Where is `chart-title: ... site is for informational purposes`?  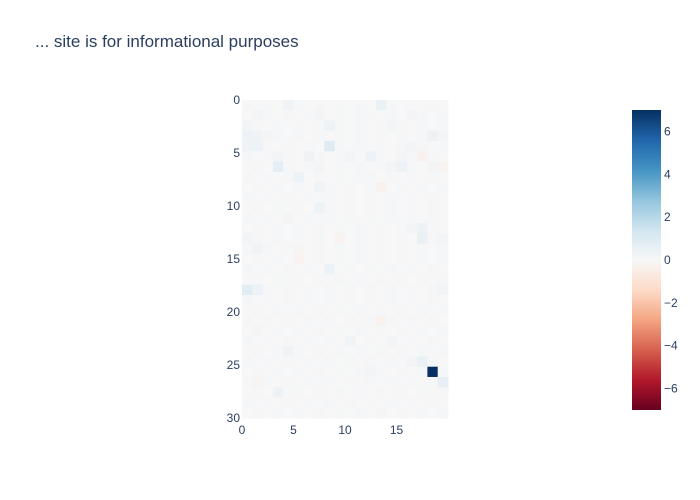 chart-title: ... site is for informational purposes is located at coordinates (167, 41).